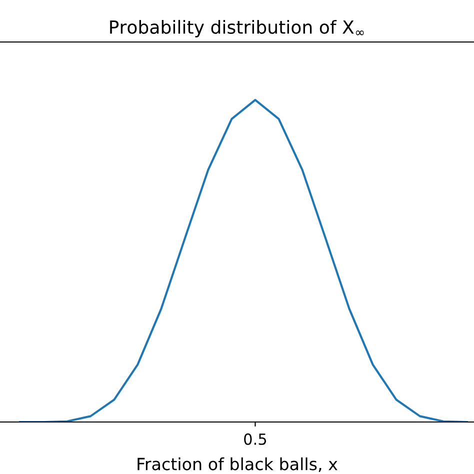 This screenshot has width=474, height=474. What do you see at coordinates (255, 439) in the screenshot?
I see `text: 0.5` at bounding box center [255, 439].